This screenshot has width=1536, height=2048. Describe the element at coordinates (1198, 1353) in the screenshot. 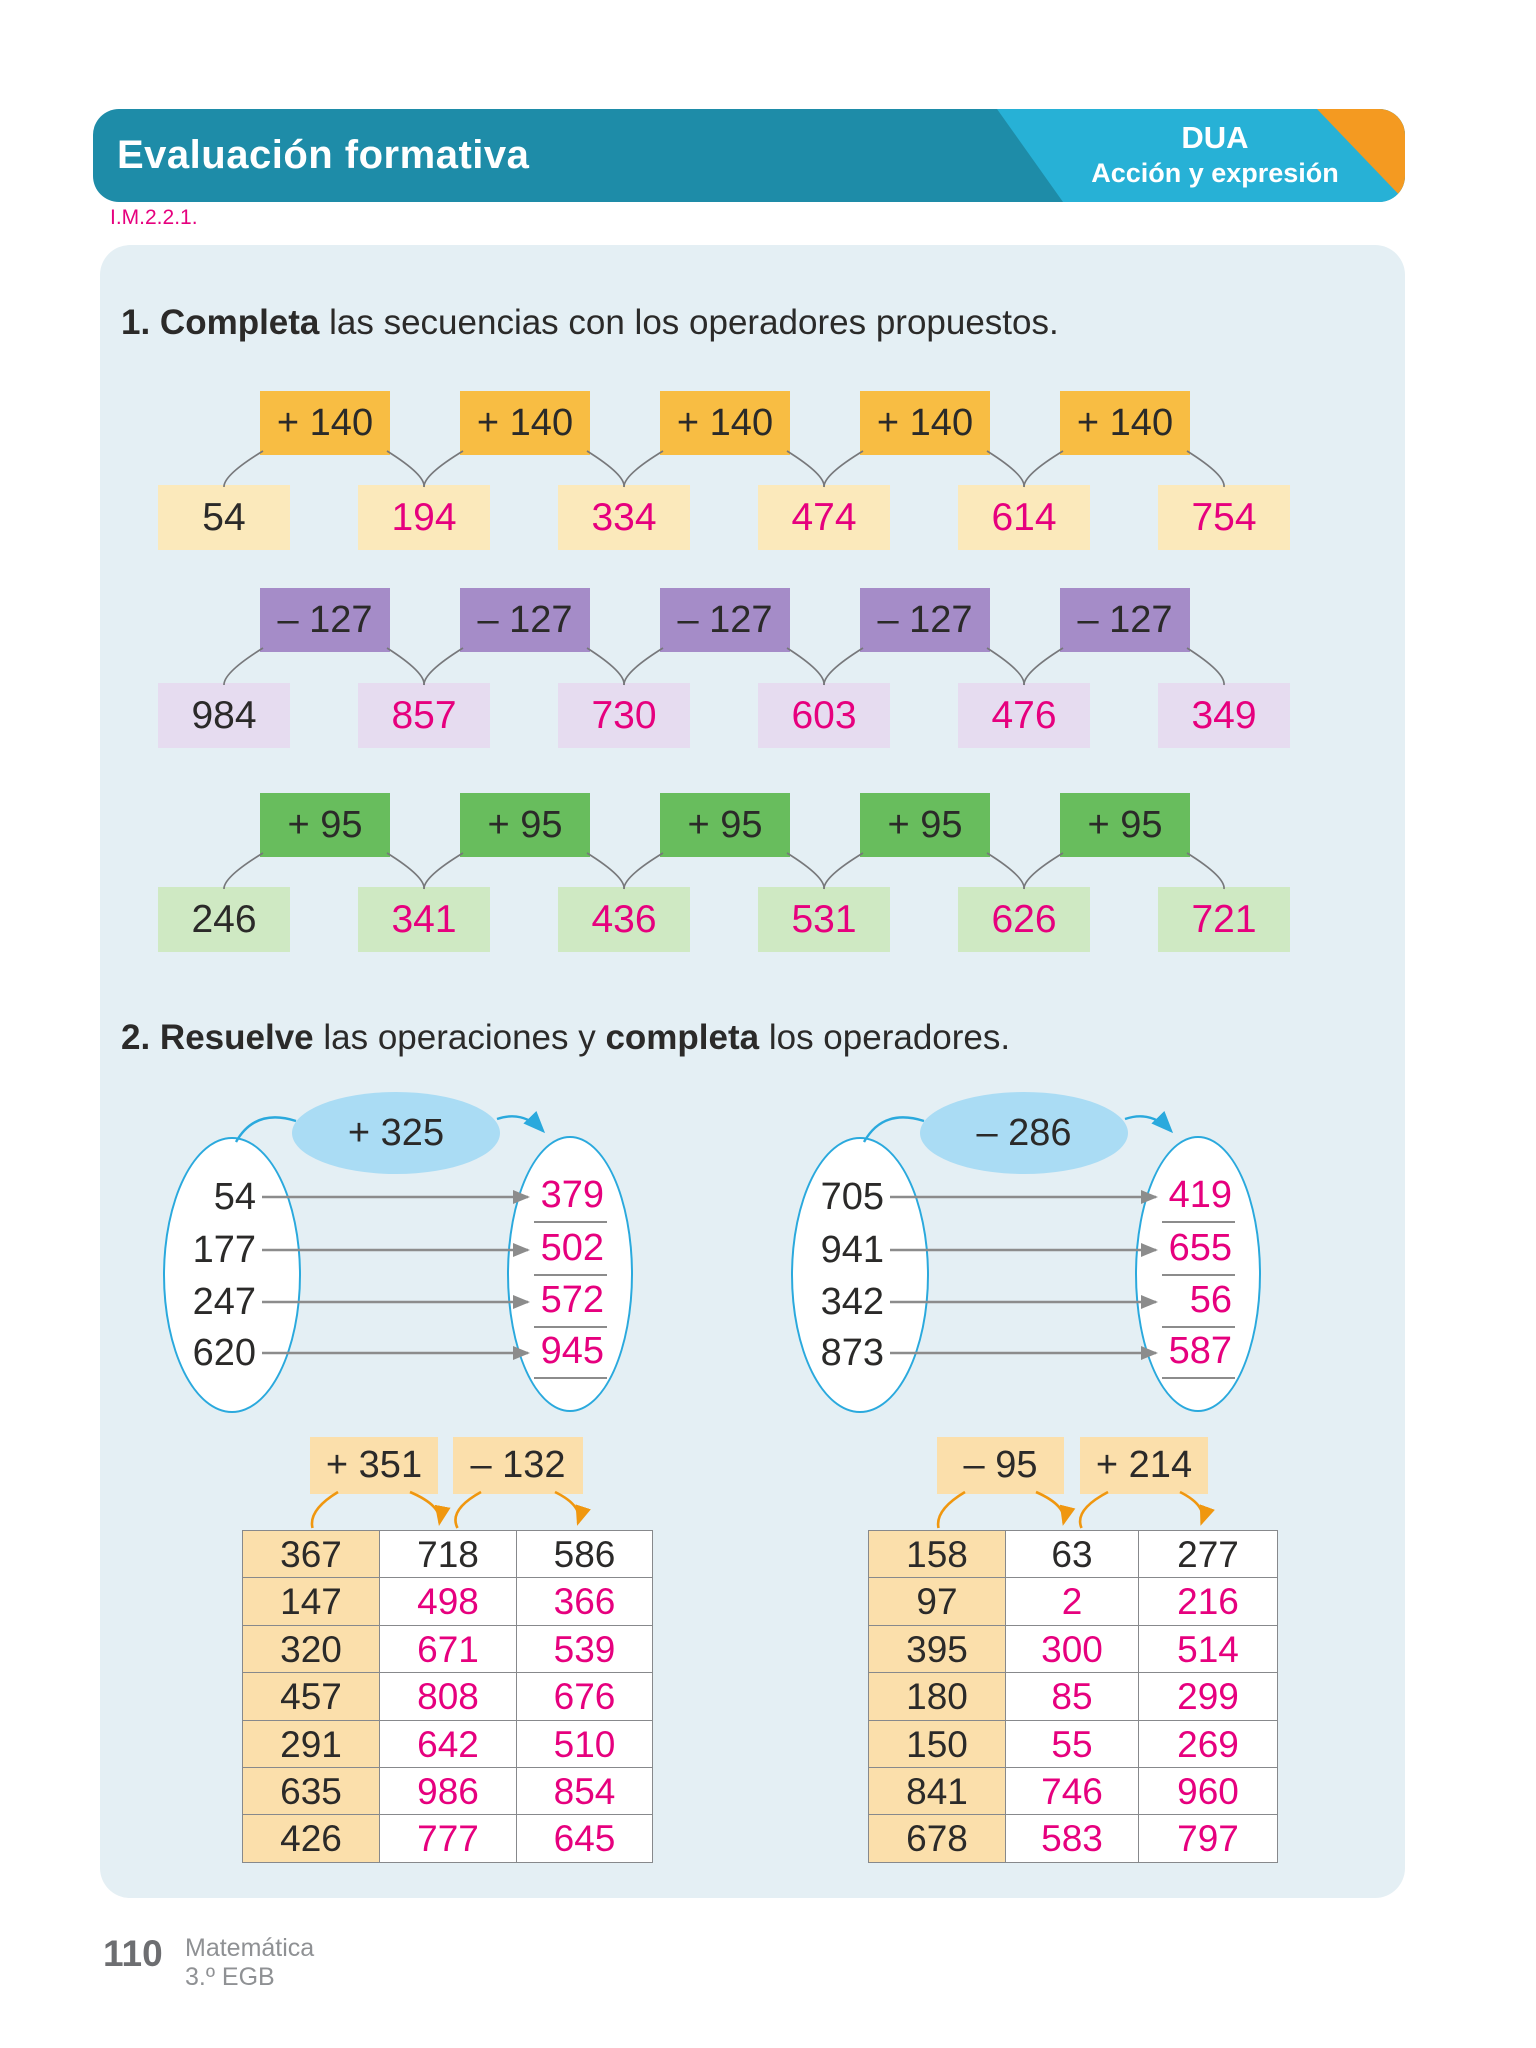

I see `mapping-answer-field: 587` at that location.